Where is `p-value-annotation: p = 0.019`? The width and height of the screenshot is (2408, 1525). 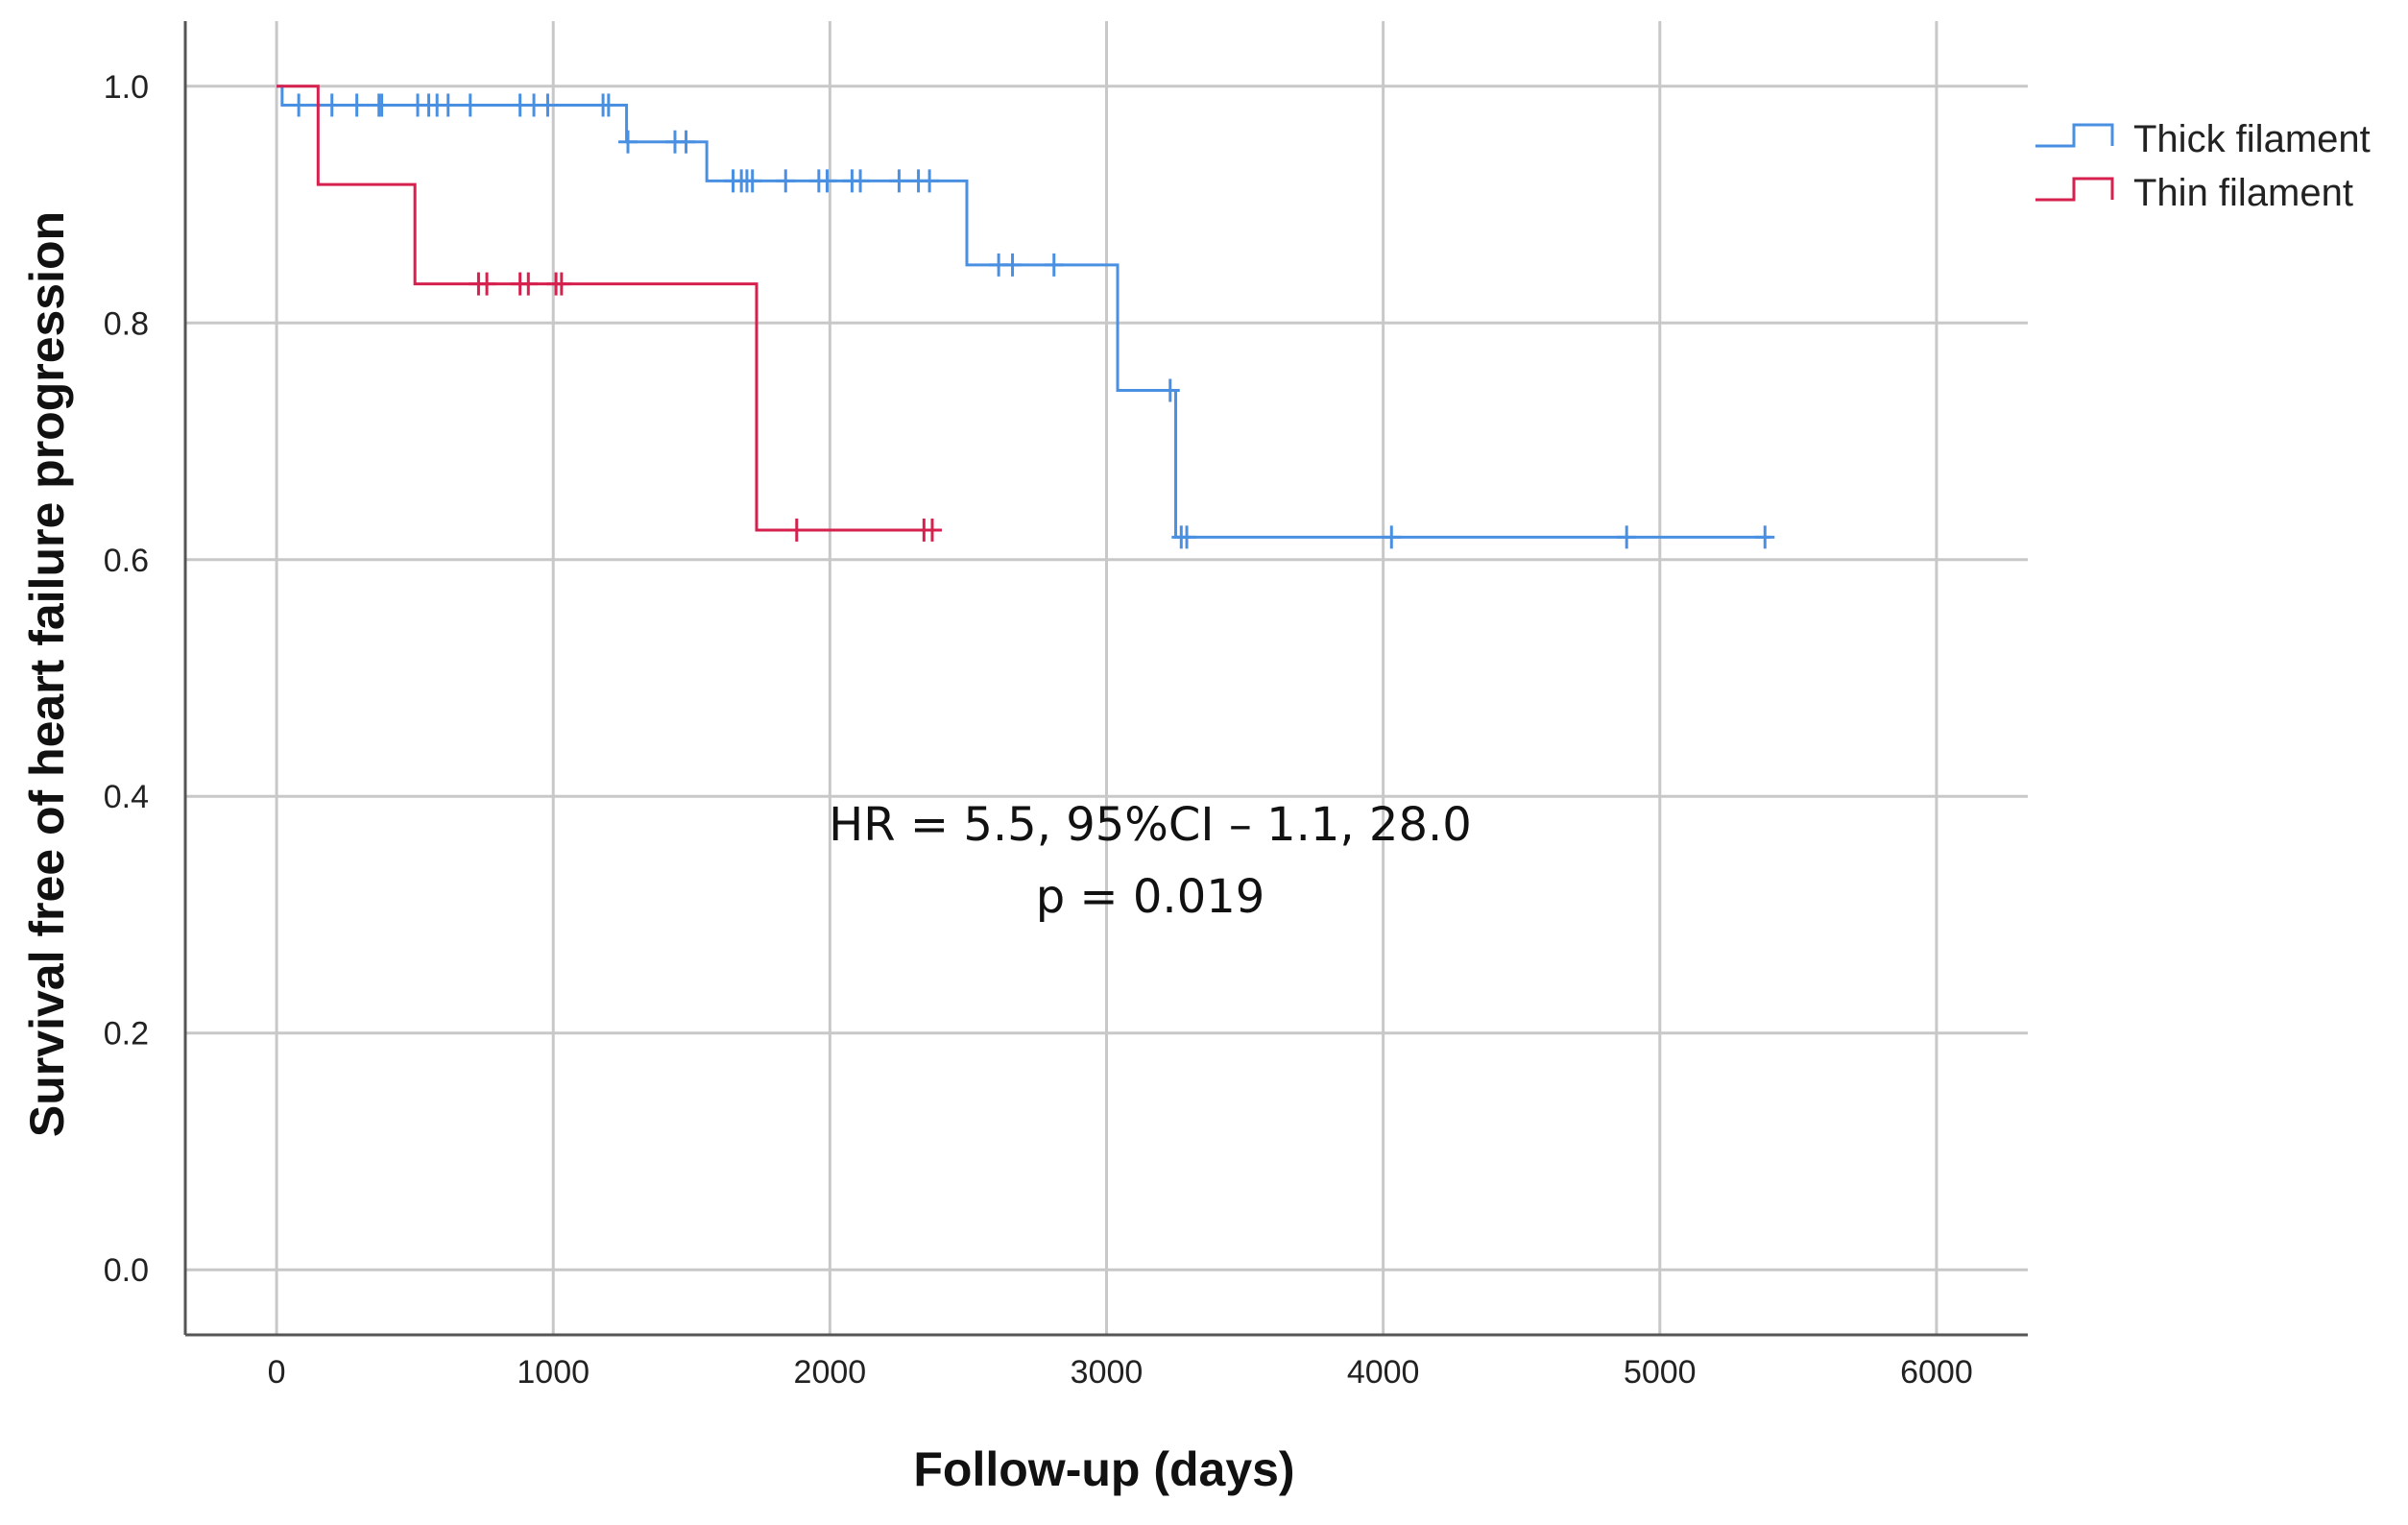
p-value-annotation: p = 0.019 is located at coordinates (1150, 897).